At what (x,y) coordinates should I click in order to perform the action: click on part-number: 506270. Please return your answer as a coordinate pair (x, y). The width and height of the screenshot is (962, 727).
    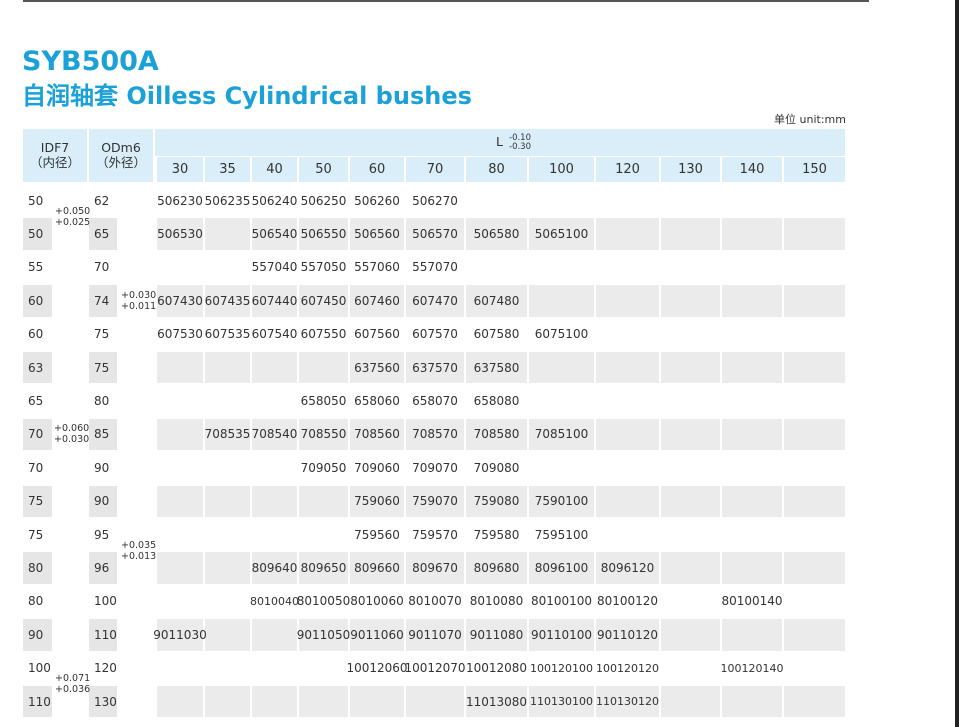
    Looking at the image, I should click on (435, 200).